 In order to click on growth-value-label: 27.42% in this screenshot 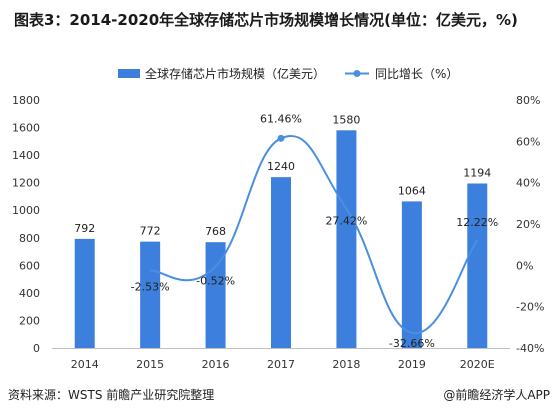, I will do `click(346, 221)`.